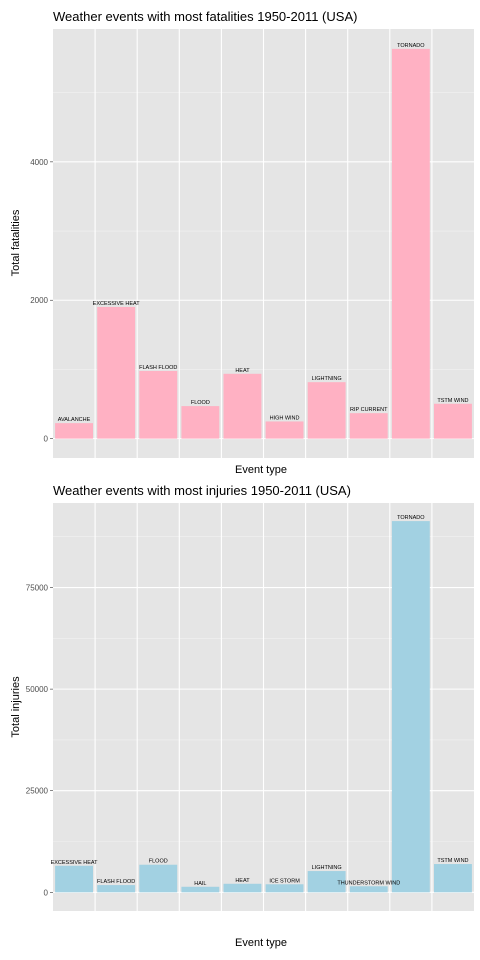 The width and height of the screenshot is (480, 960). Describe the element at coordinates (16, 242) in the screenshot. I see `y-axis-title: Total fatalities` at that location.